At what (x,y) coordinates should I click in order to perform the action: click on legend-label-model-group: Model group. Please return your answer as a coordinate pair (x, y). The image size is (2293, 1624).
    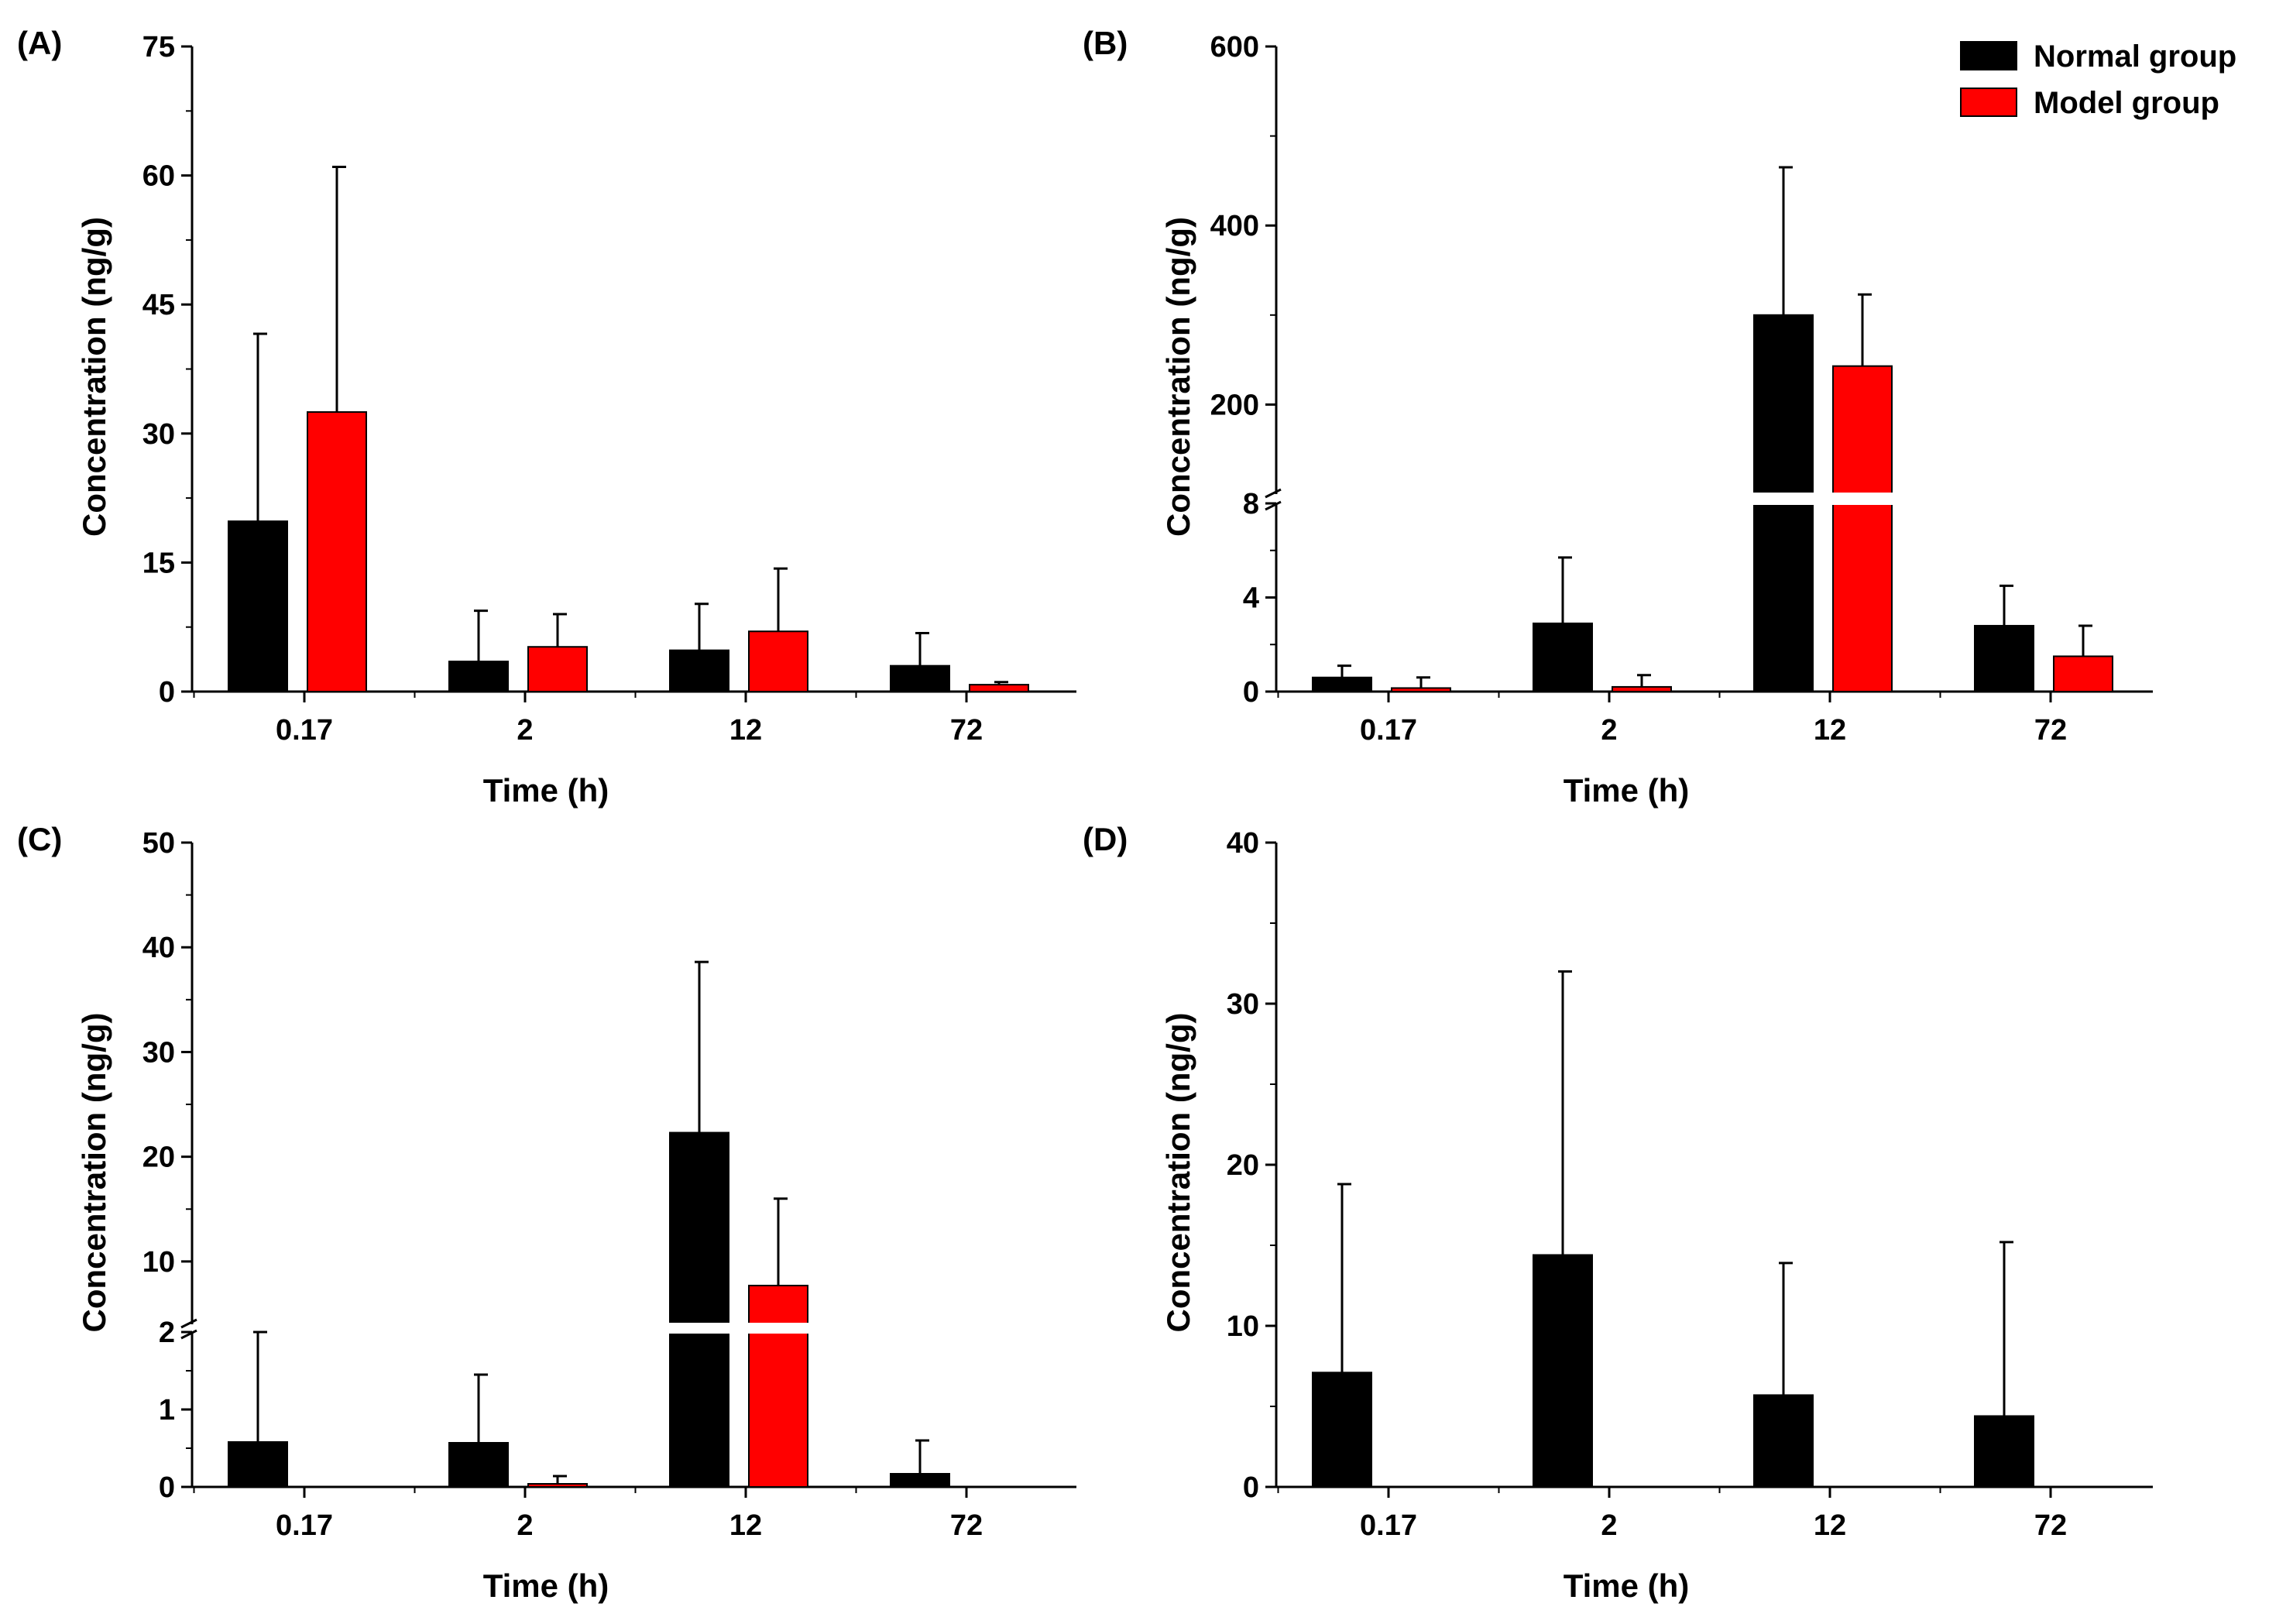
    Looking at the image, I should click on (2126, 103).